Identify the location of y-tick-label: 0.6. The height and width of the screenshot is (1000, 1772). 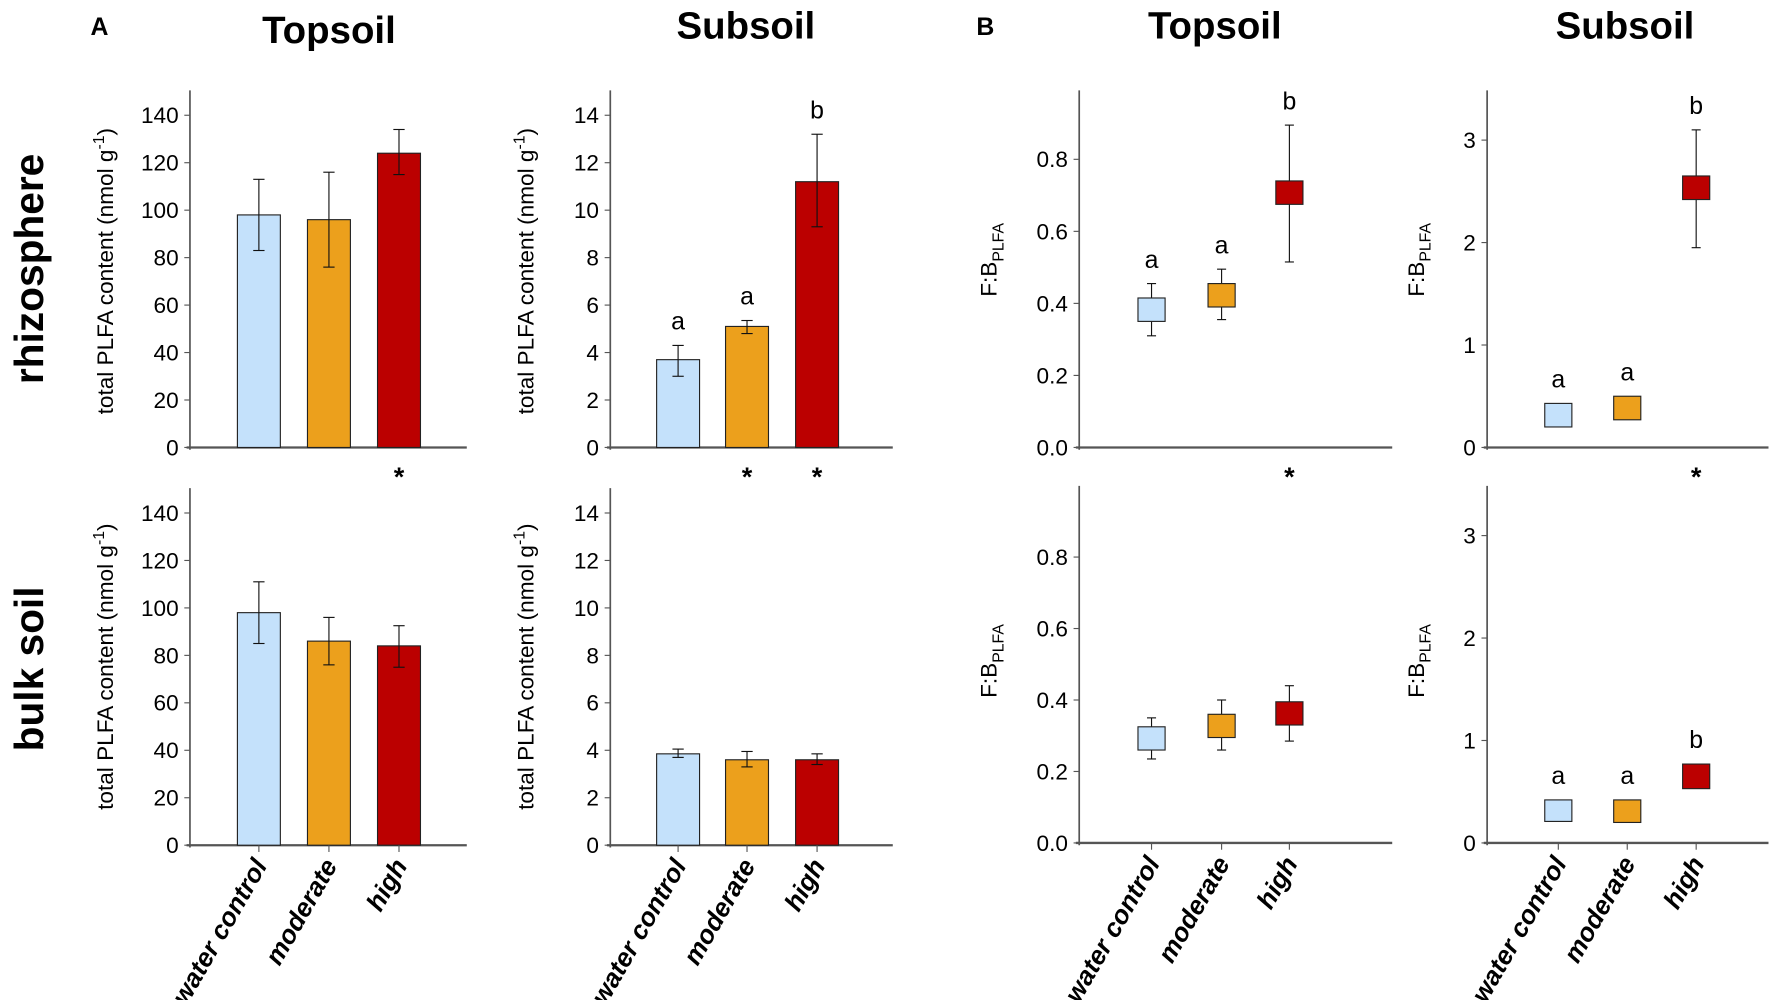
(1052, 628).